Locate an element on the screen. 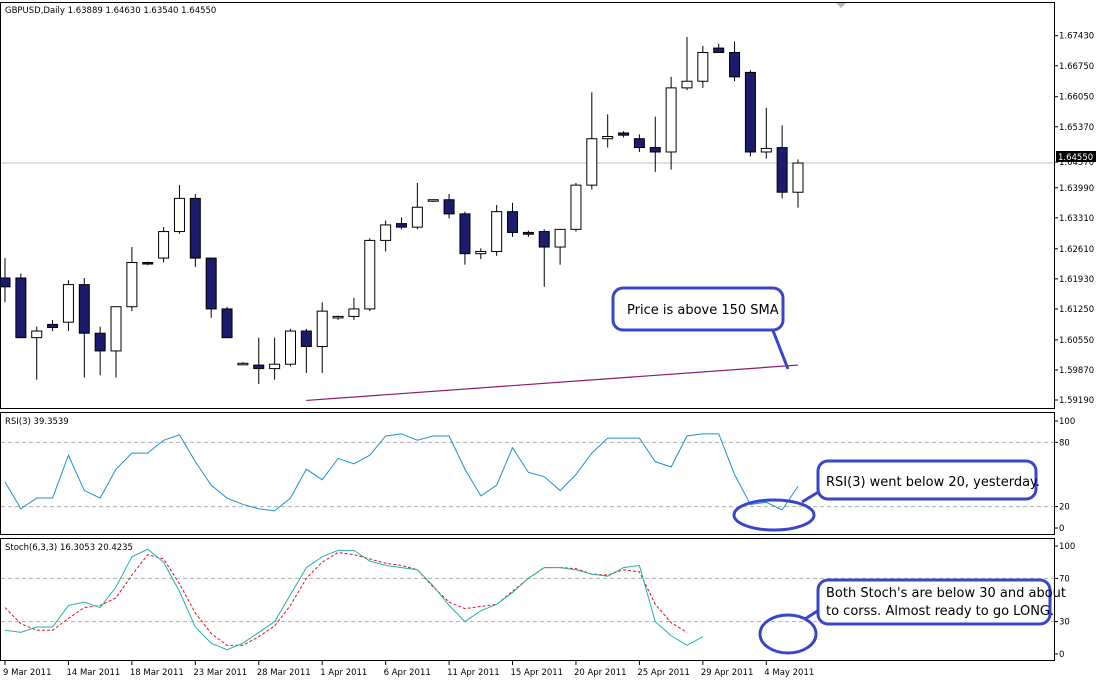  rsi-callout: RSI(3) went below 20, yesterday. is located at coordinates (886, 495).